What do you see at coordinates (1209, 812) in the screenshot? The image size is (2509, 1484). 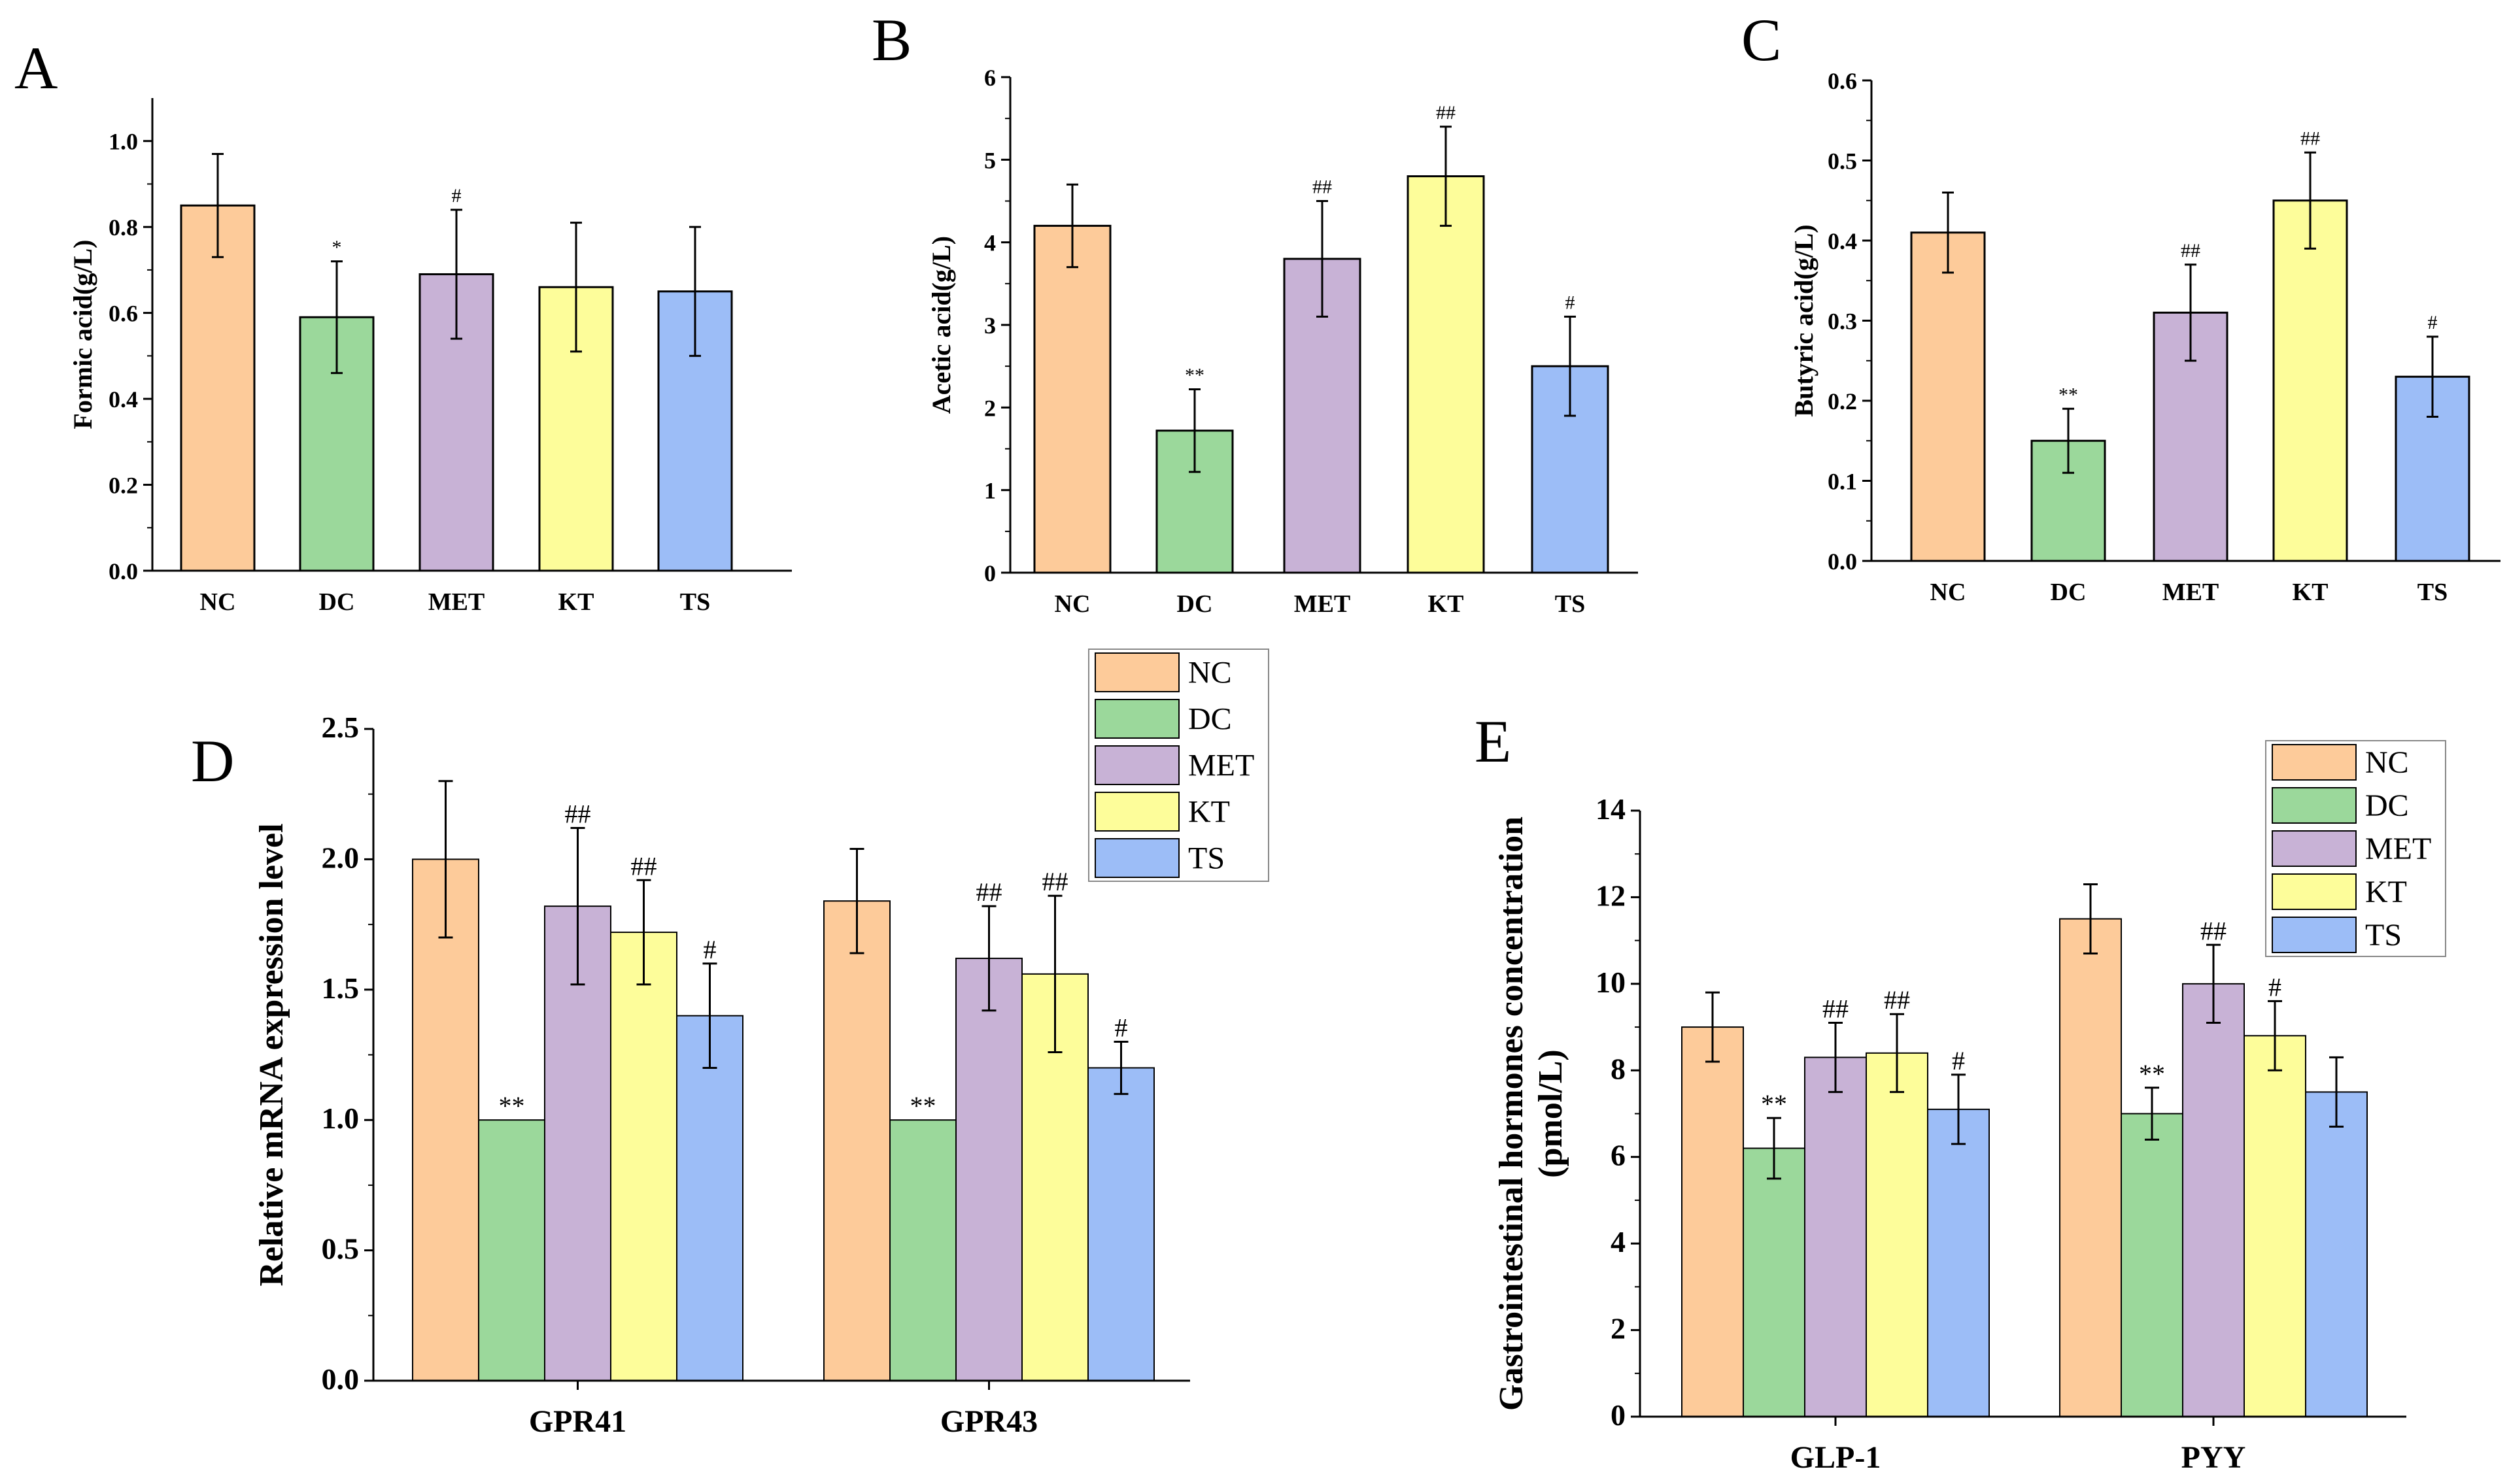 I see `legend-label: KT` at bounding box center [1209, 812].